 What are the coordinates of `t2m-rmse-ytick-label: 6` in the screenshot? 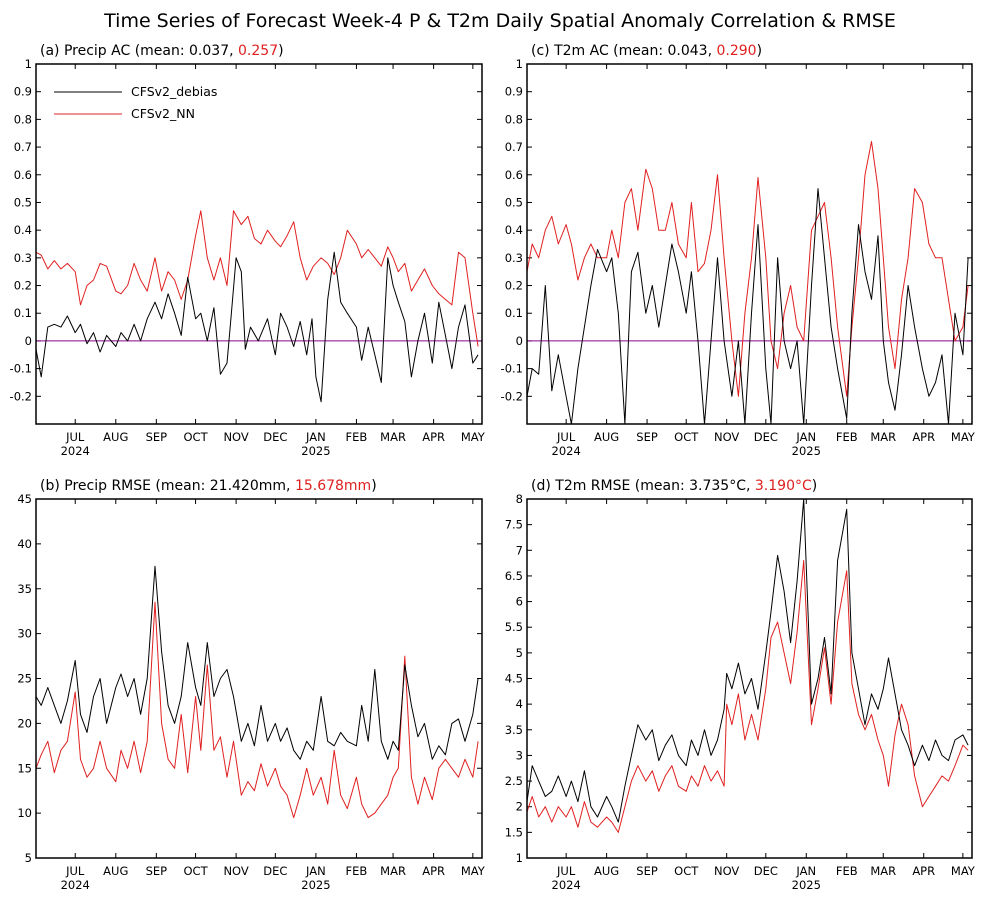 It's located at (519, 602).